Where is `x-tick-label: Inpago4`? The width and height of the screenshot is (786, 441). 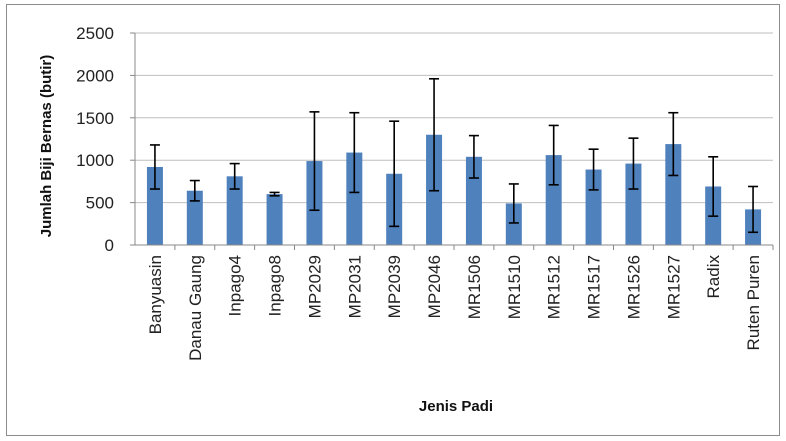 x-tick-label: Inpago4 is located at coordinates (235, 285).